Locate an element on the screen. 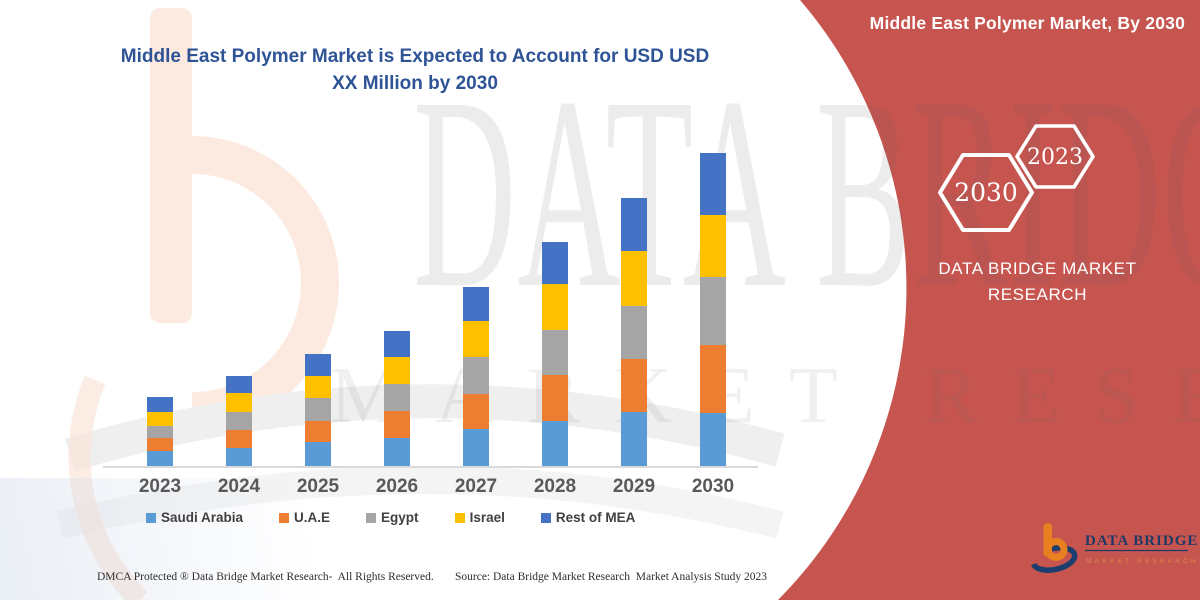 The image size is (1200, 600). bar-segment-2029-egypt is located at coordinates (634, 332).